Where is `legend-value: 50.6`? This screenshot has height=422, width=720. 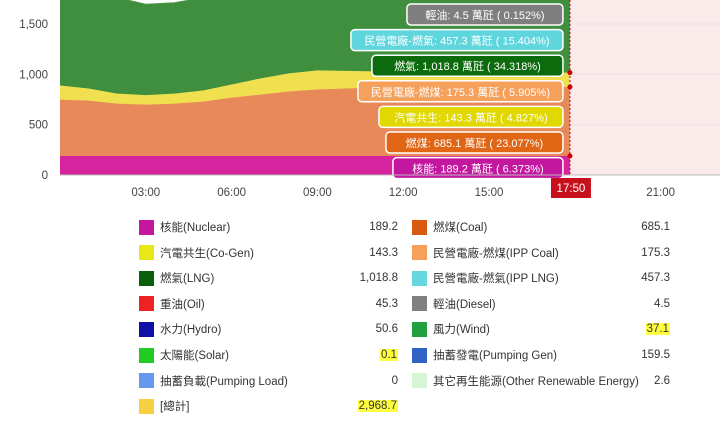 legend-value: 50.6 is located at coordinates (386, 329).